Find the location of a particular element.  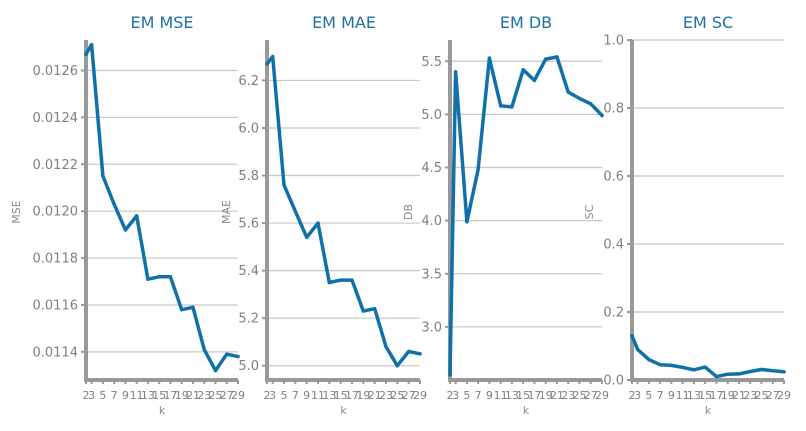

x-tick-label: 11 is located at coordinates (318, 395).